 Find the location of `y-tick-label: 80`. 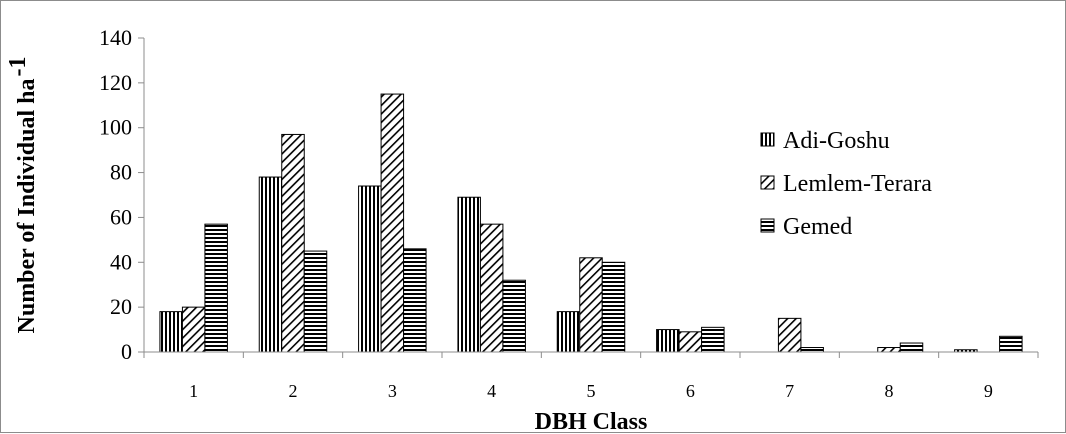

y-tick-label: 80 is located at coordinates (121, 172).